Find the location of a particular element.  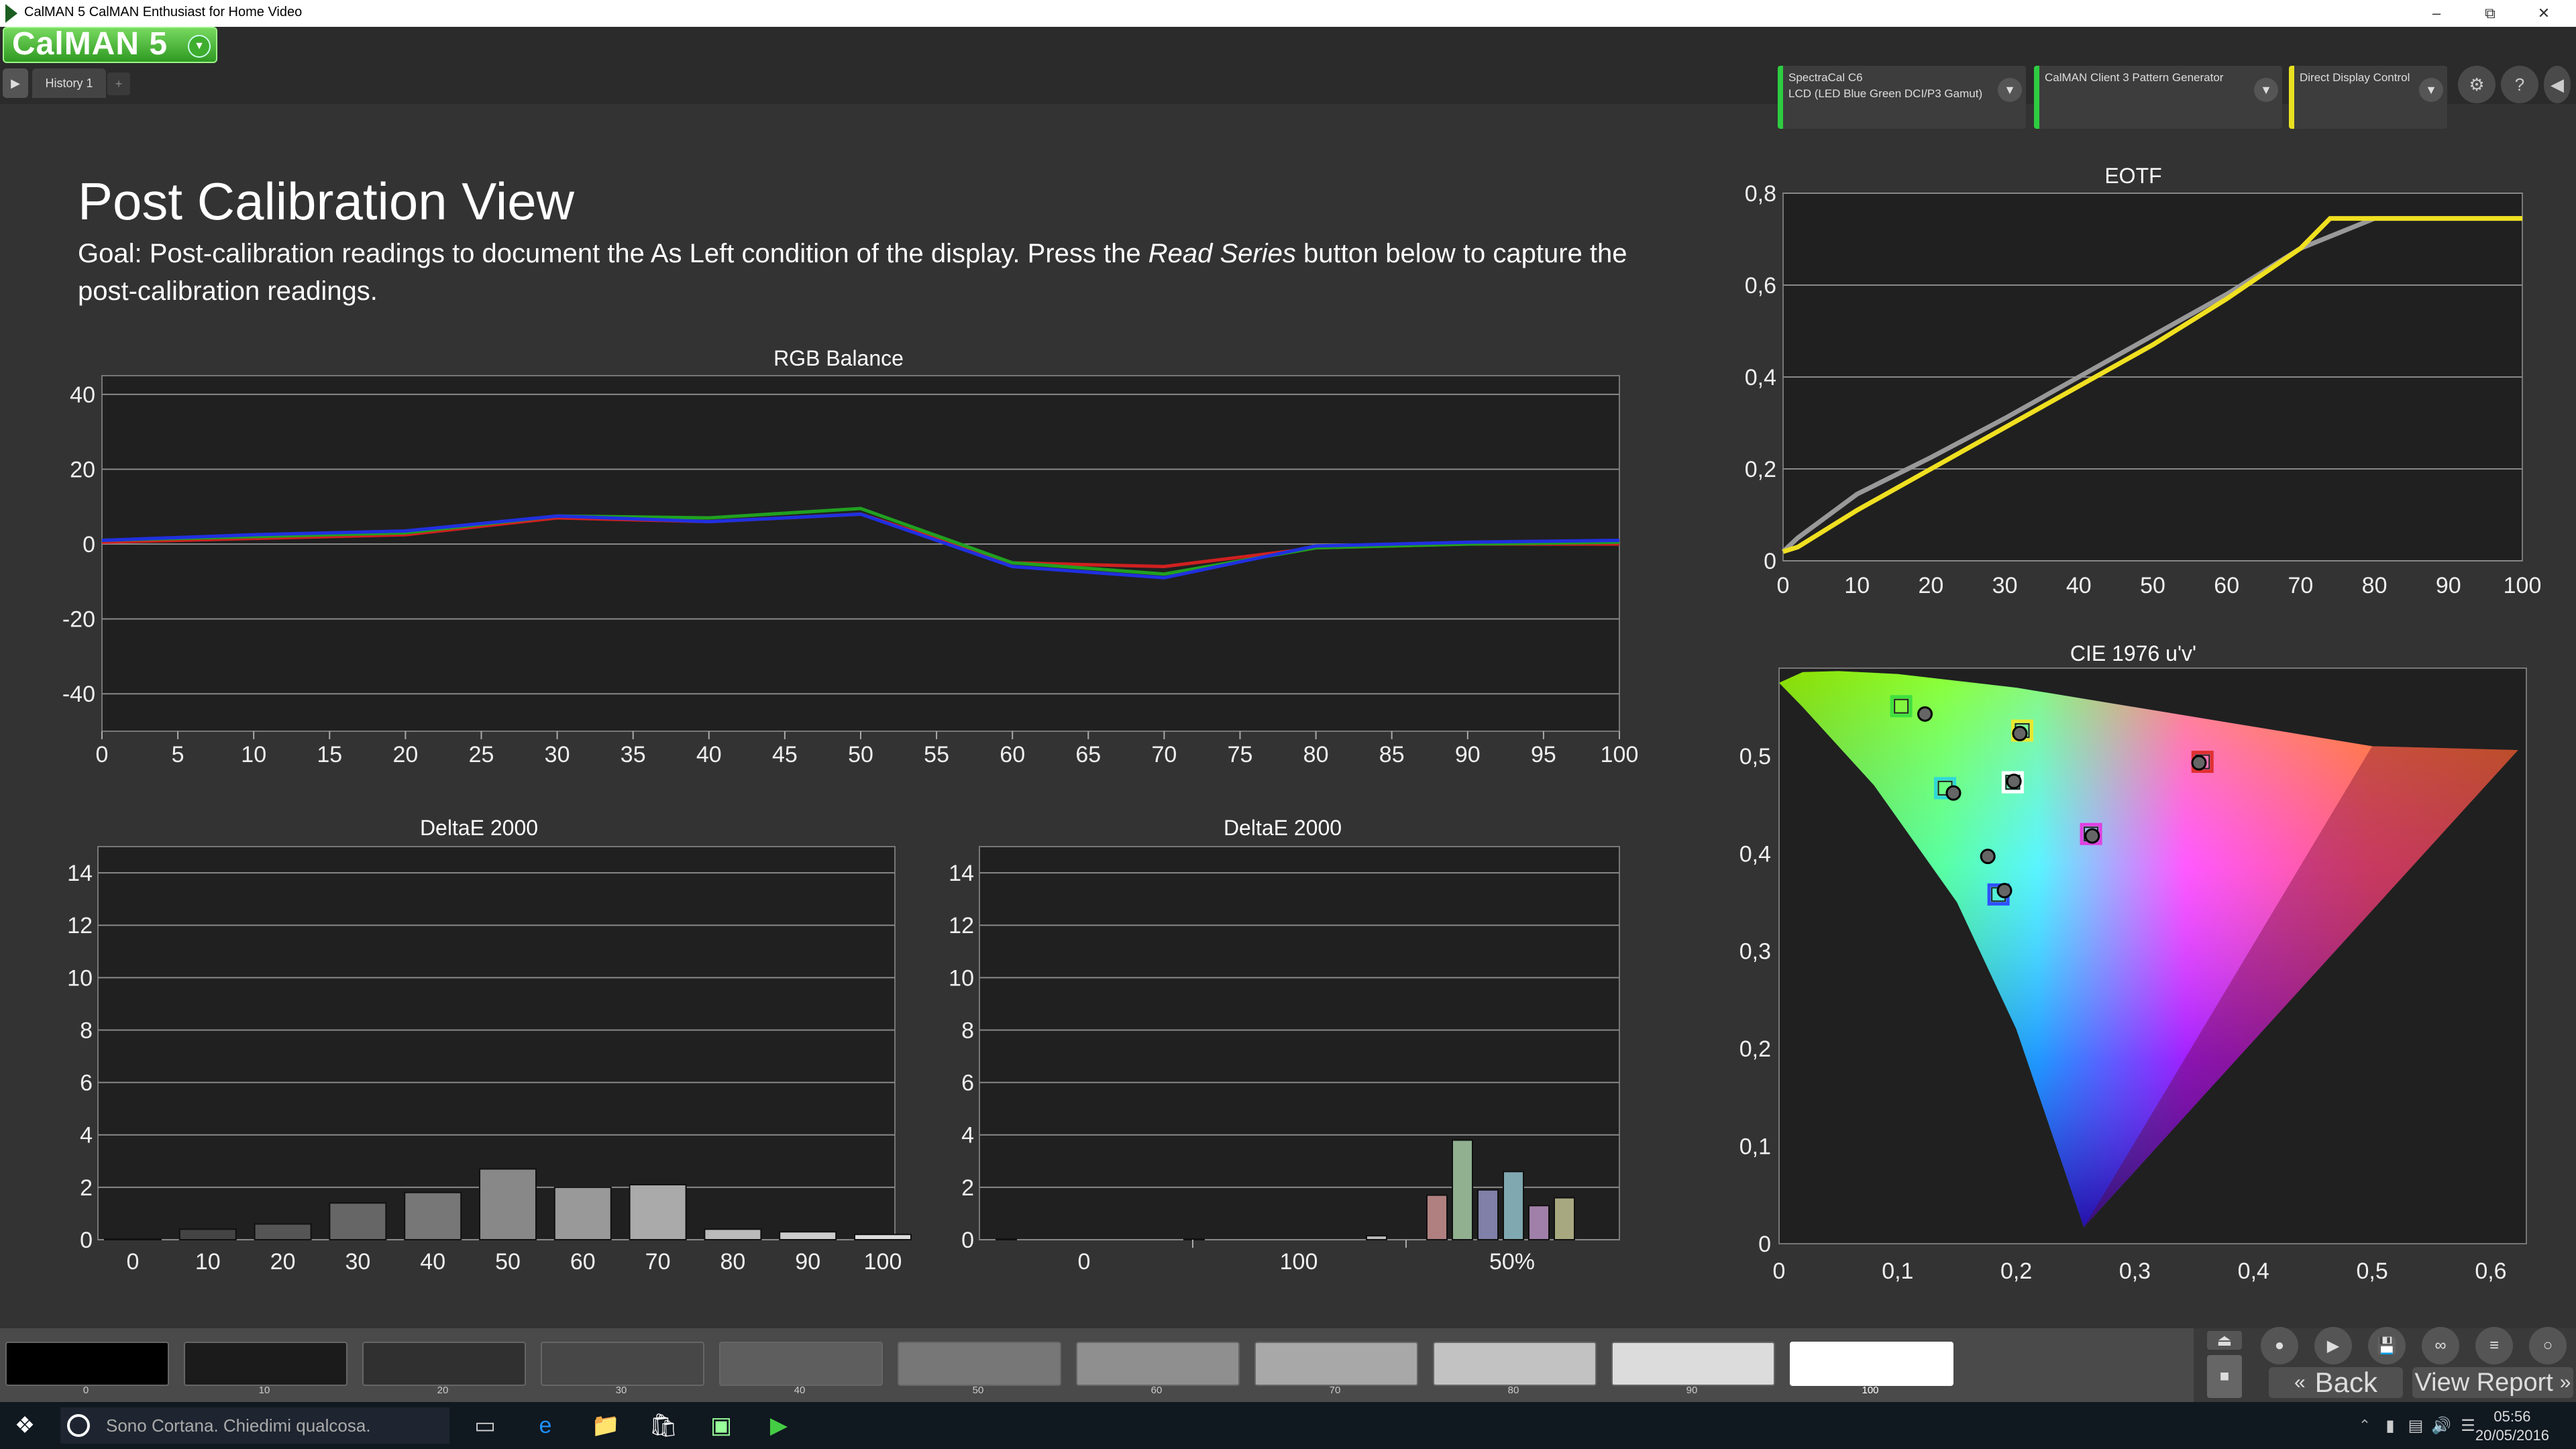

back-button: « Back is located at coordinates (2336, 1382).